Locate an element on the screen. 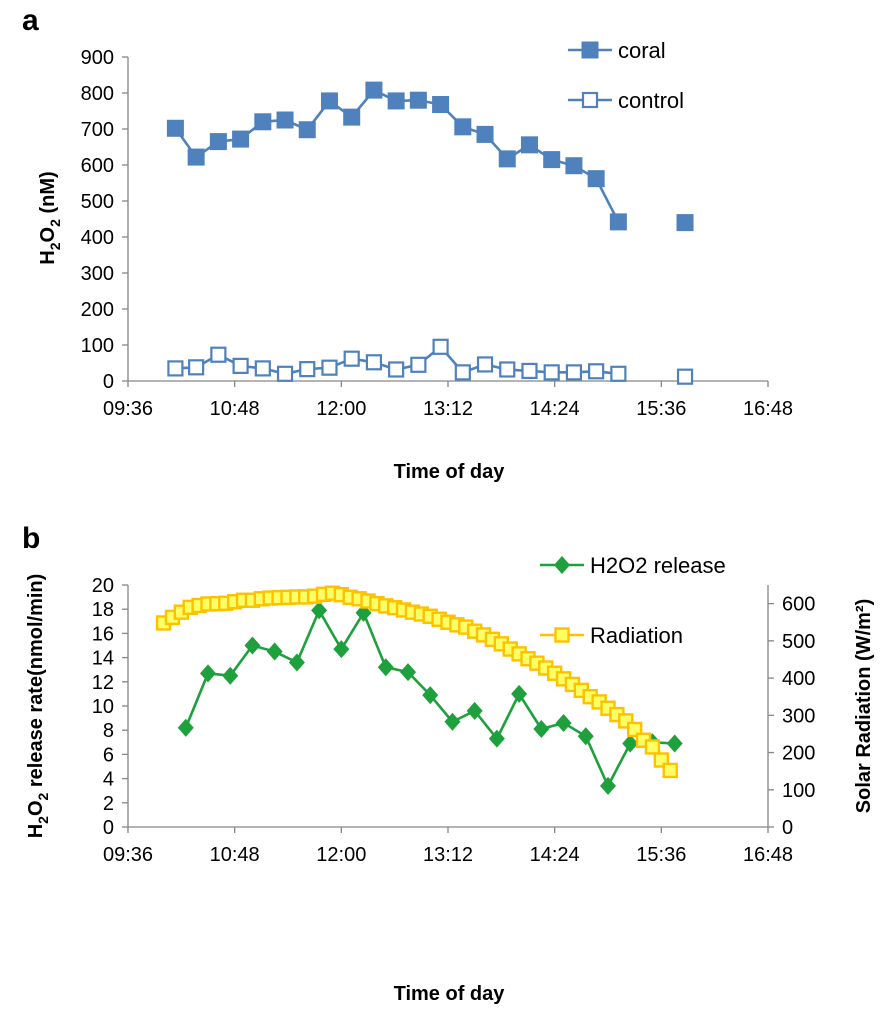  y-tick-label: 300 is located at coordinates (97, 274).